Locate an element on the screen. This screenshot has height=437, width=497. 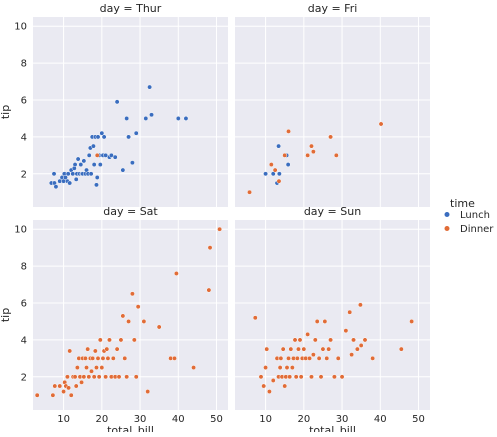
x-tick-label: 30 is located at coordinates (342, 419).